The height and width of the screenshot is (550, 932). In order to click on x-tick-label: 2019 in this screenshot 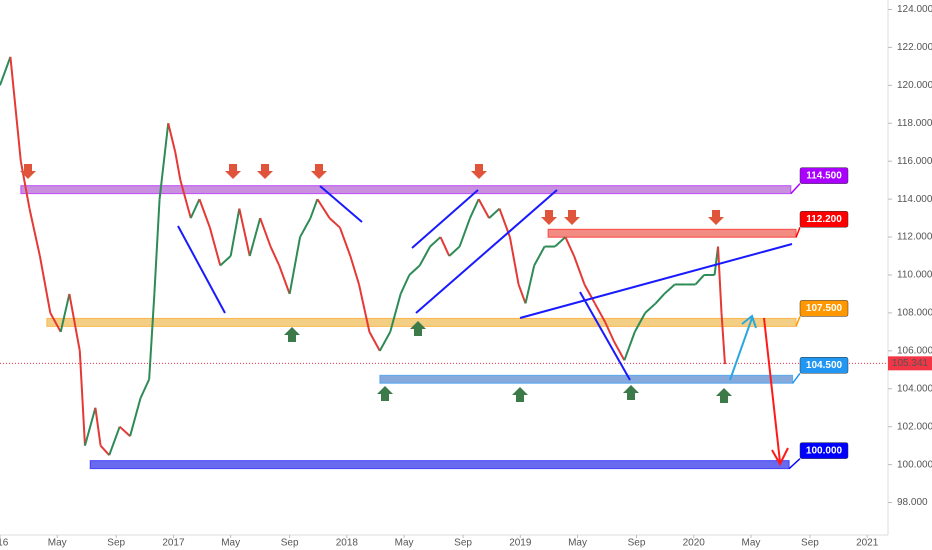, I will do `click(520, 543)`.